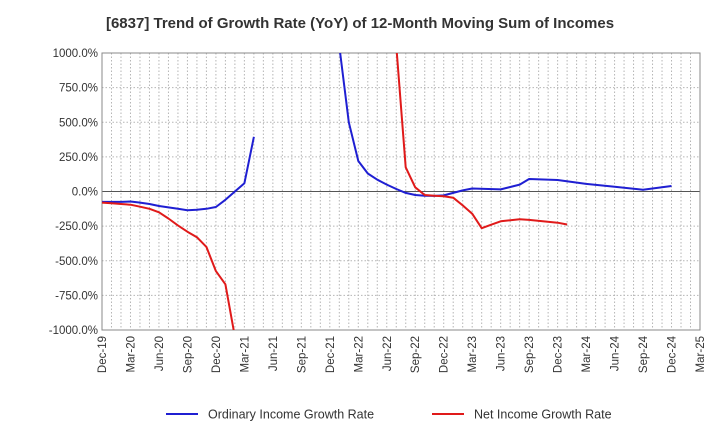 The image size is (720, 440). Describe the element at coordinates (559, 354) in the screenshot. I see `x-tick-label: Dec-23` at that location.